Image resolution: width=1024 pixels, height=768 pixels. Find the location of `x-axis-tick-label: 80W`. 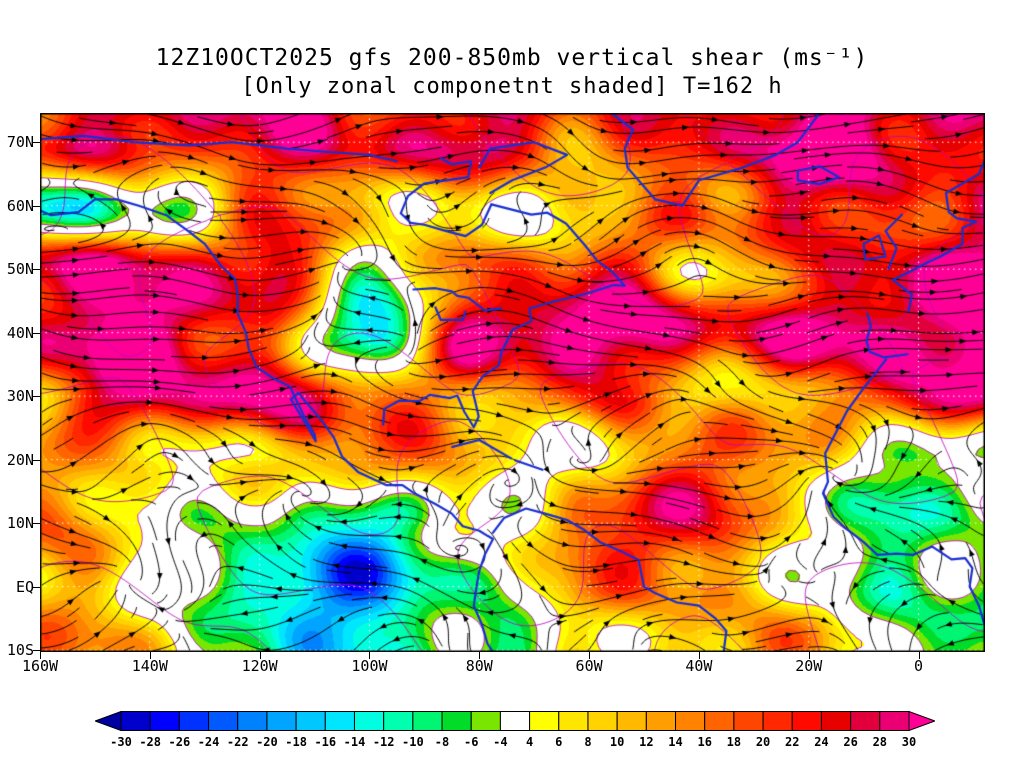

x-axis-tick-label: 80W is located at coordinates (479, 666).